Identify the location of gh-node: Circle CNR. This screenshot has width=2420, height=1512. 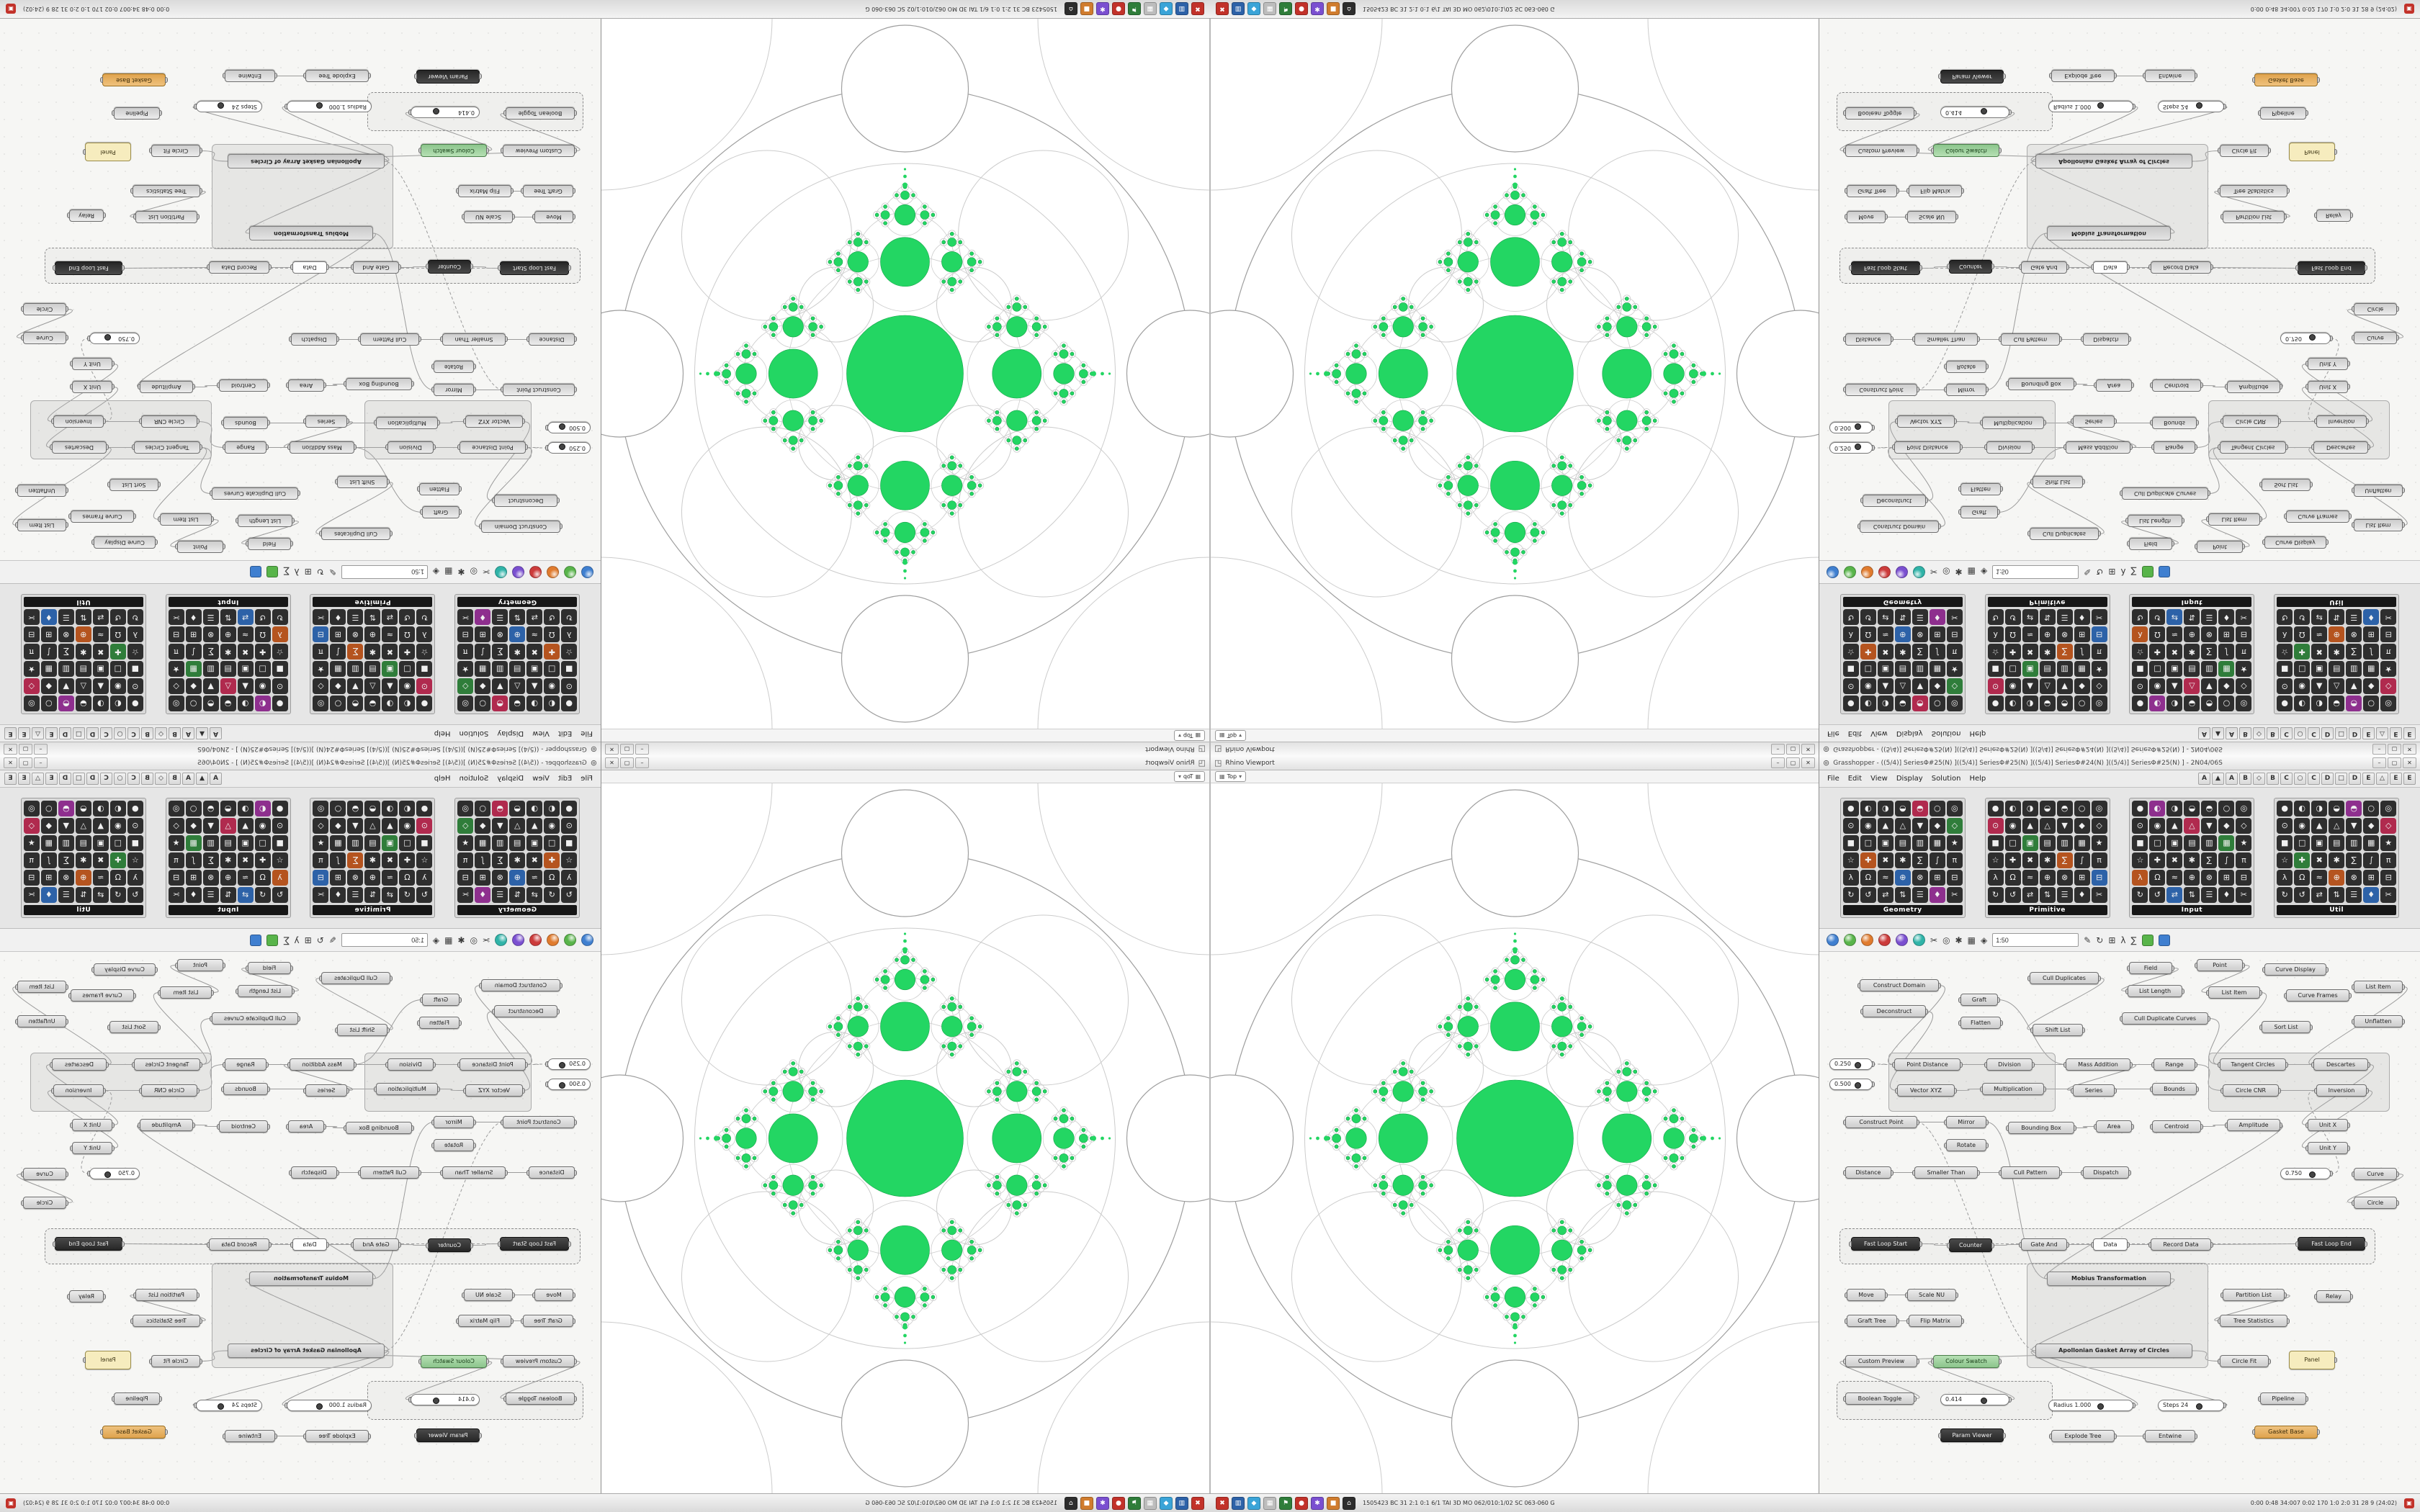
(169, 1090).